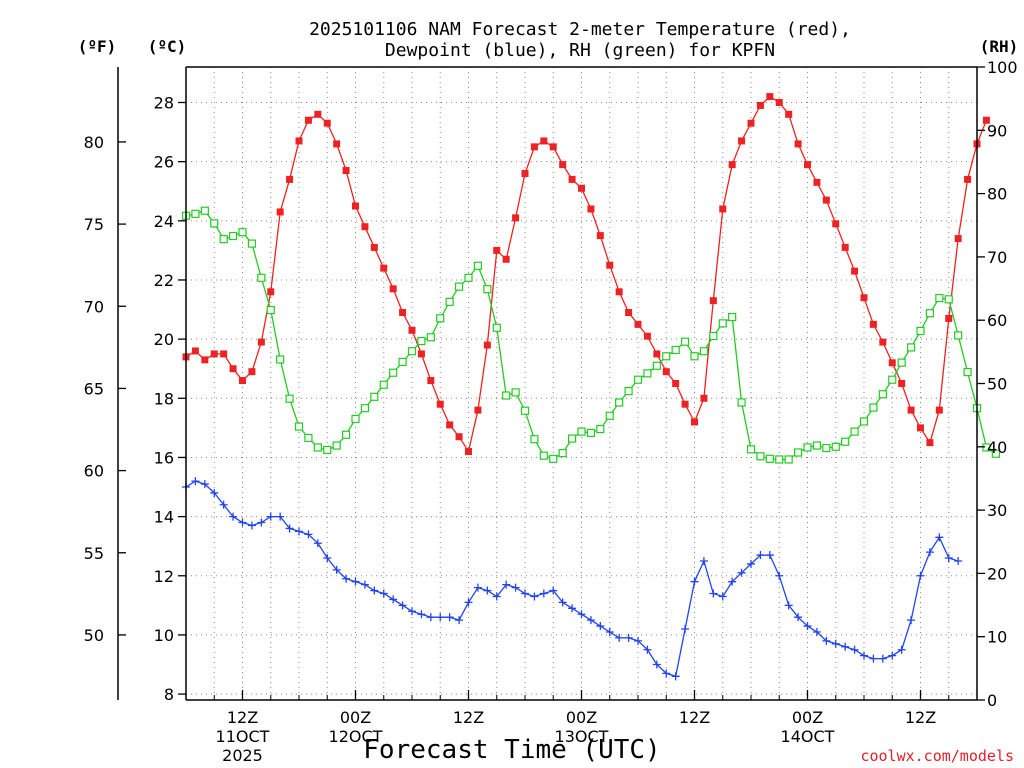 The width and height of the screenshot is (1024, 768). I want to click on chart-title-line2: Dewpoint (blue), RH (green) for KPFN, so click(580, 50).